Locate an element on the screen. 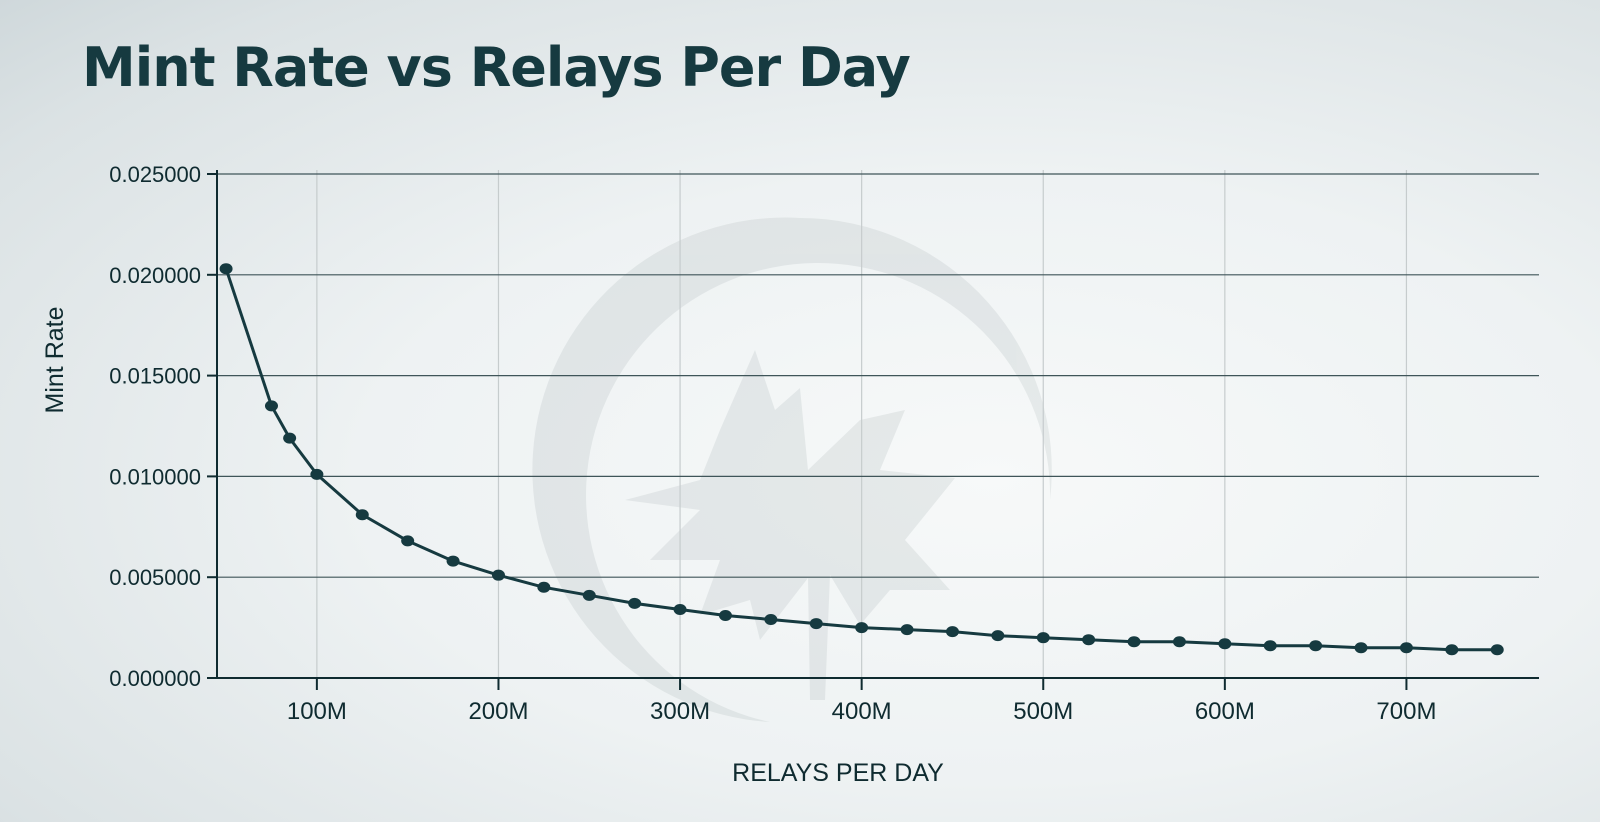  x-tick-label: 200M is located at coordinates (498, 711).